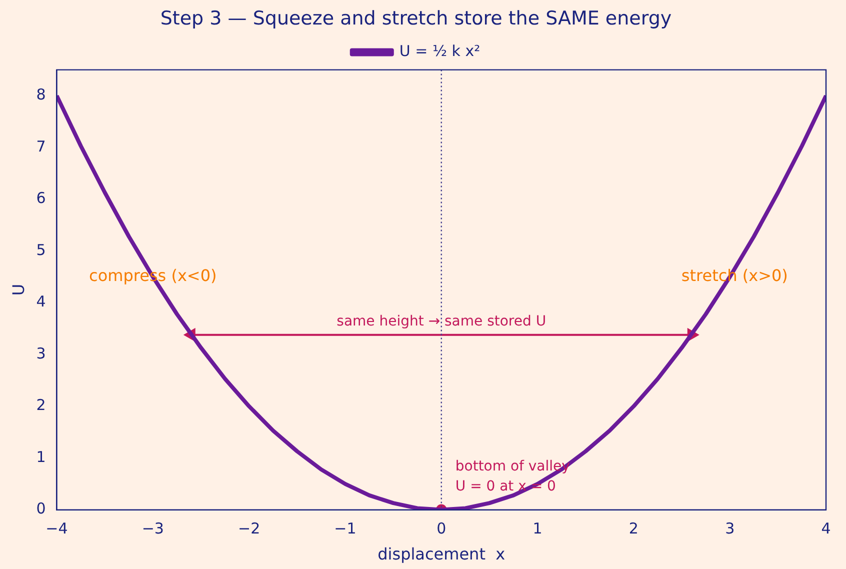  I want to click on y-tick-label: 3, so click(41, 353).